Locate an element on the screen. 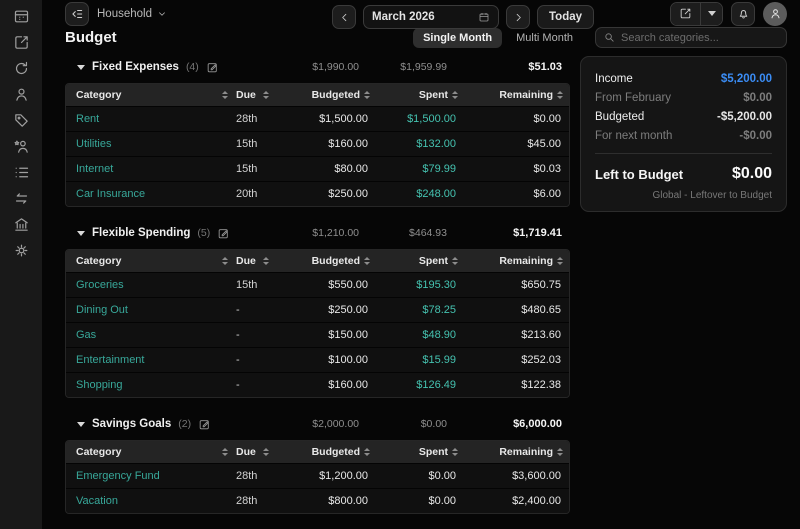  category-link: Internet is located at coordinates (95, 169).